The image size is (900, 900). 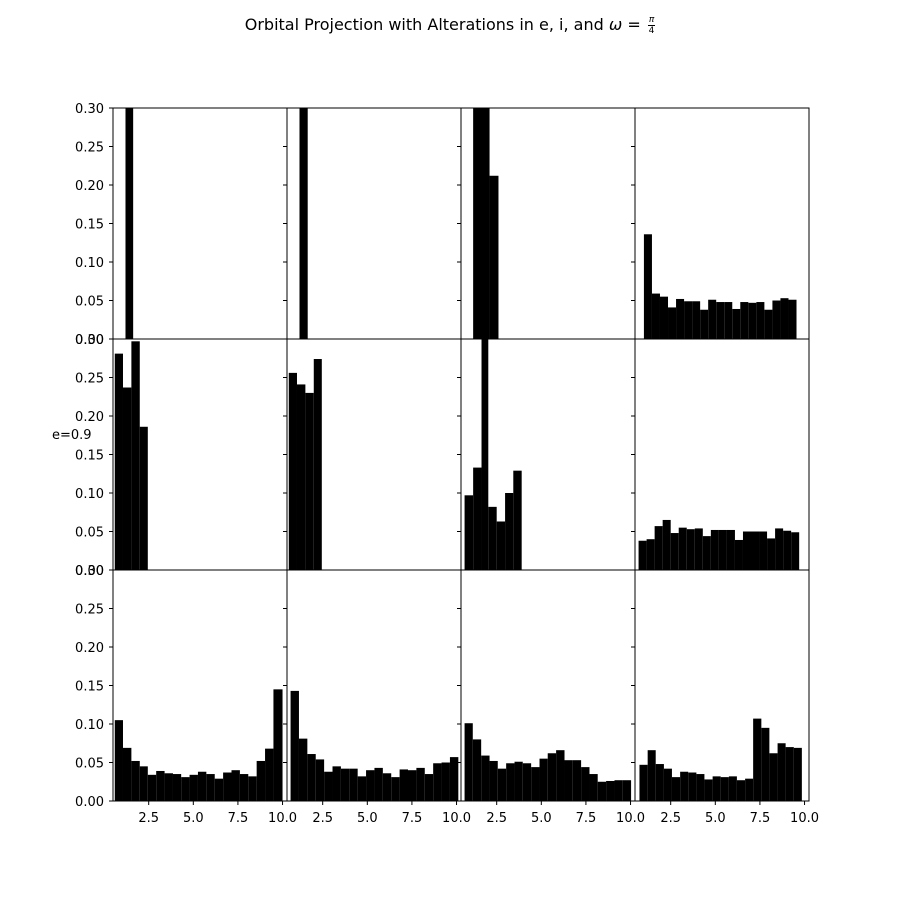 I want to click on row-label: e=0.9, so click(x=72, y=435).